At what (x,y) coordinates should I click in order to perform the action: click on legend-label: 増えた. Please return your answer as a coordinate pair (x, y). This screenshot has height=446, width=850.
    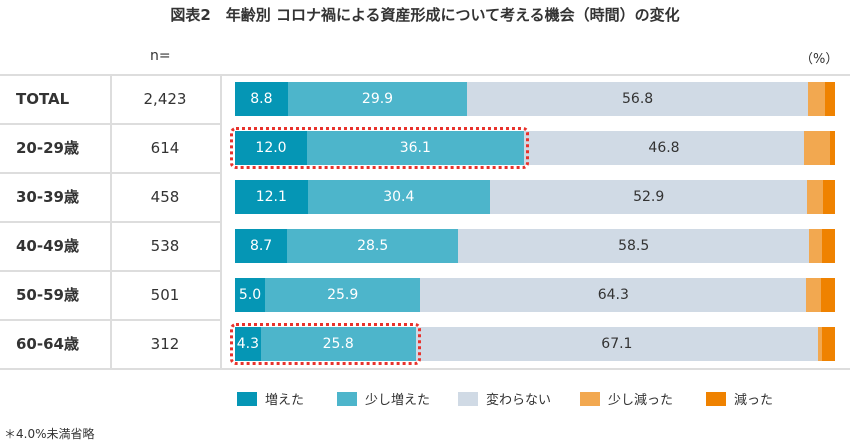
    Looking at the image, I should click on (285, 400).